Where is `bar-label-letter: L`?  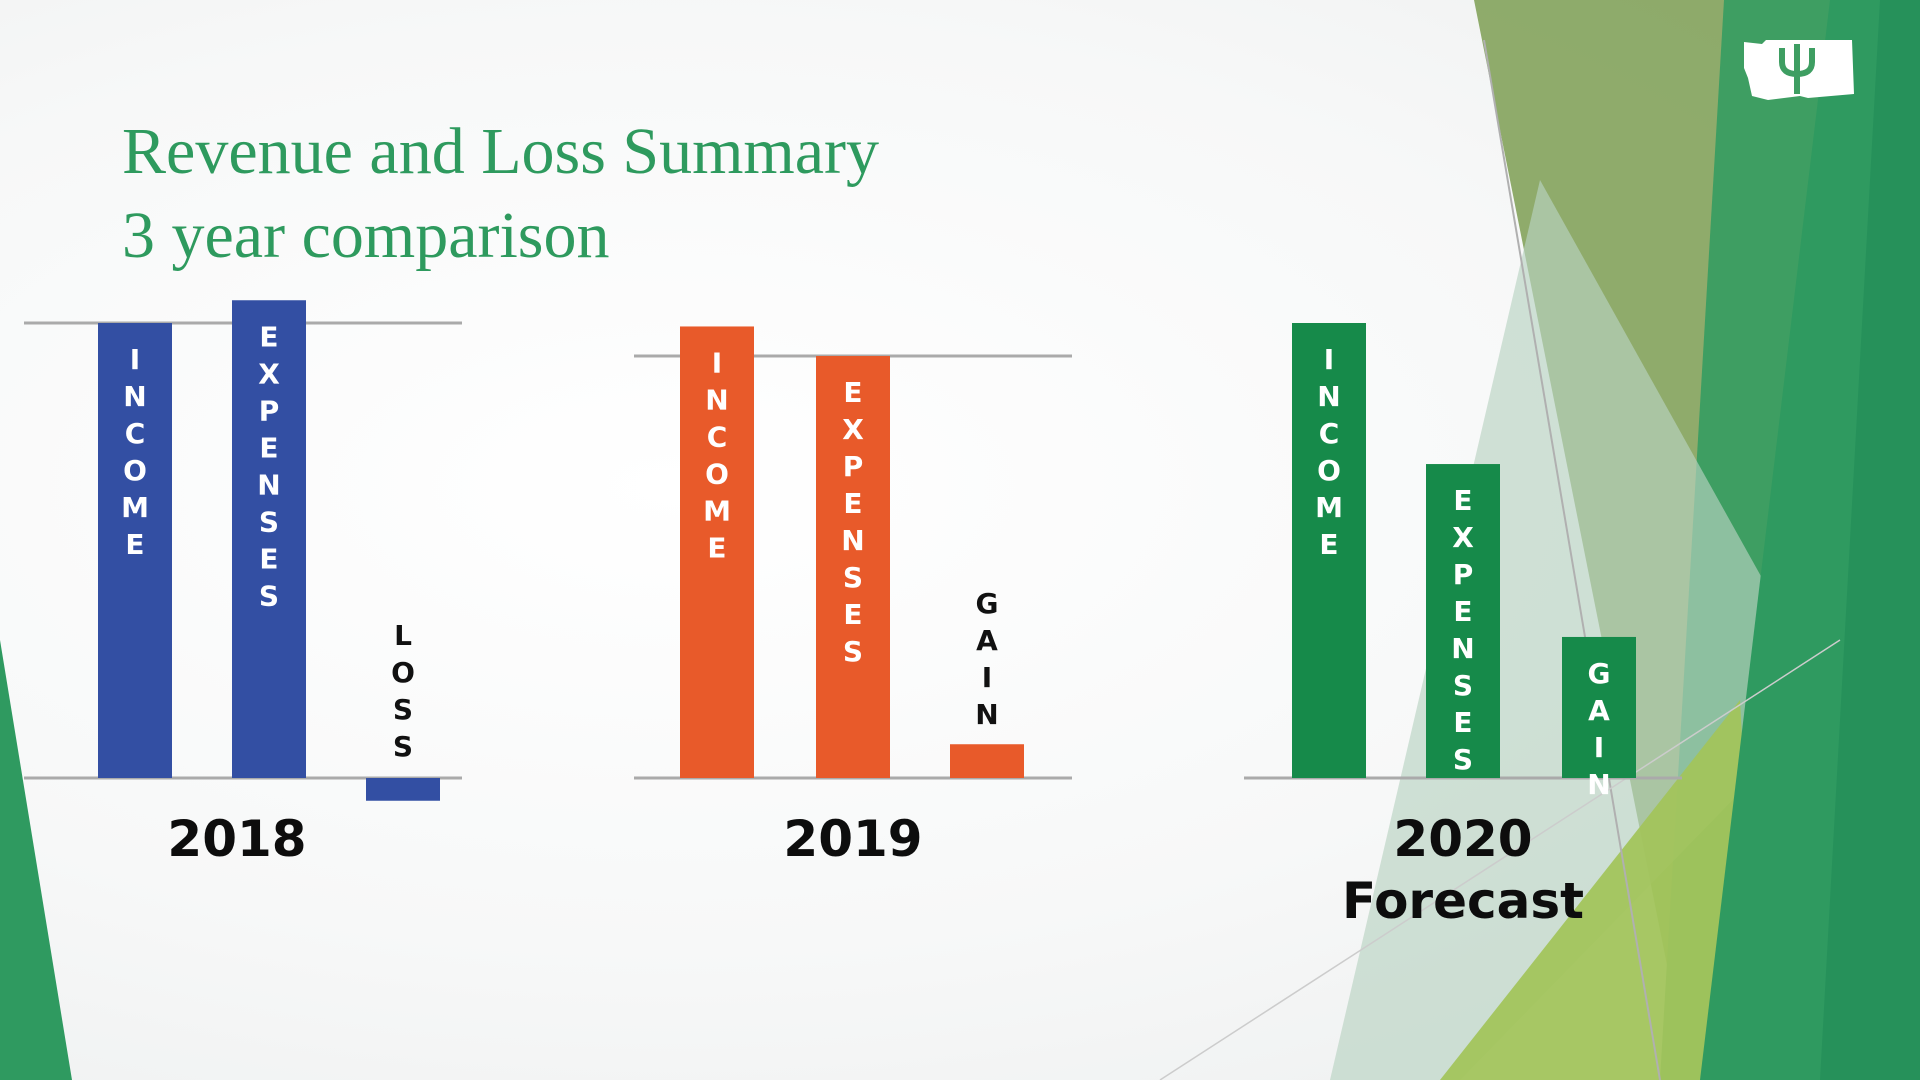 bar-label-letter: L is located at coordinates (403, 635).